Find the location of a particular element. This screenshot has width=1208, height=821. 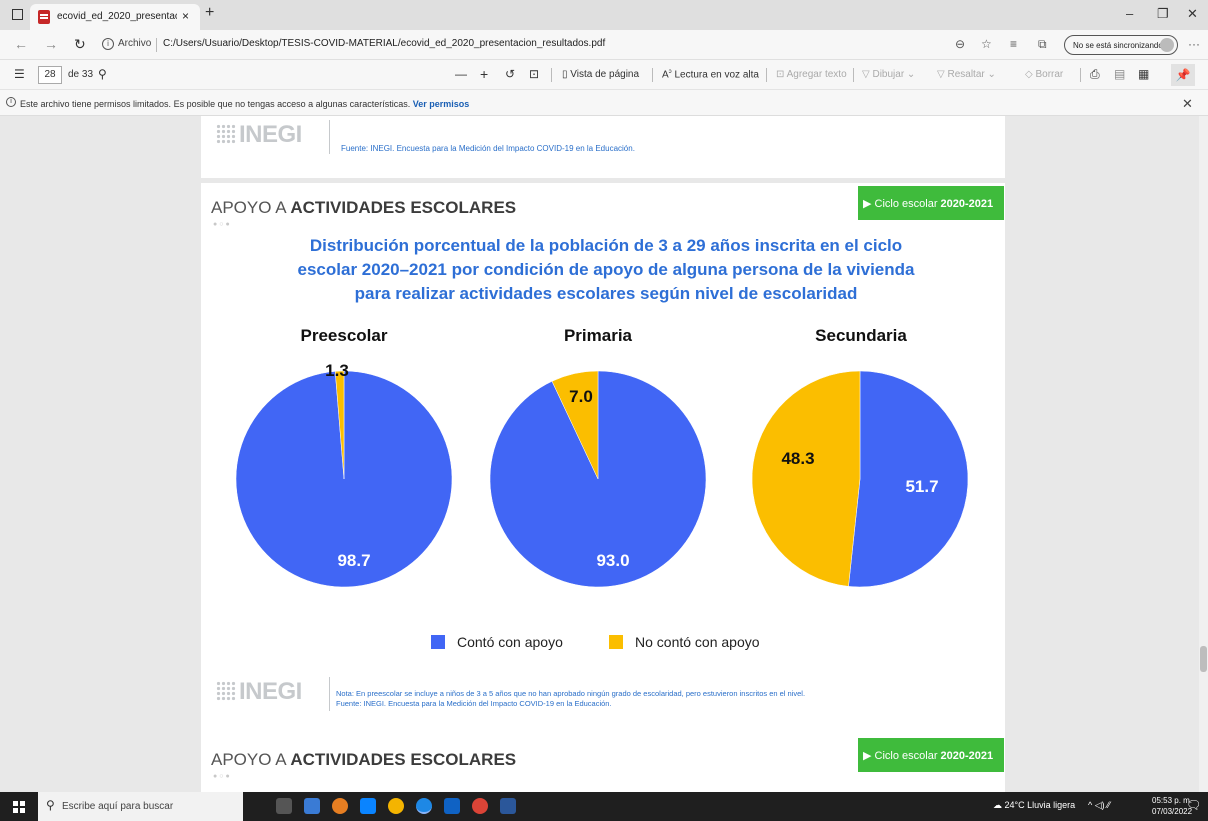

notifications-icon: 🗨 is located at coordinates (1194, 805).